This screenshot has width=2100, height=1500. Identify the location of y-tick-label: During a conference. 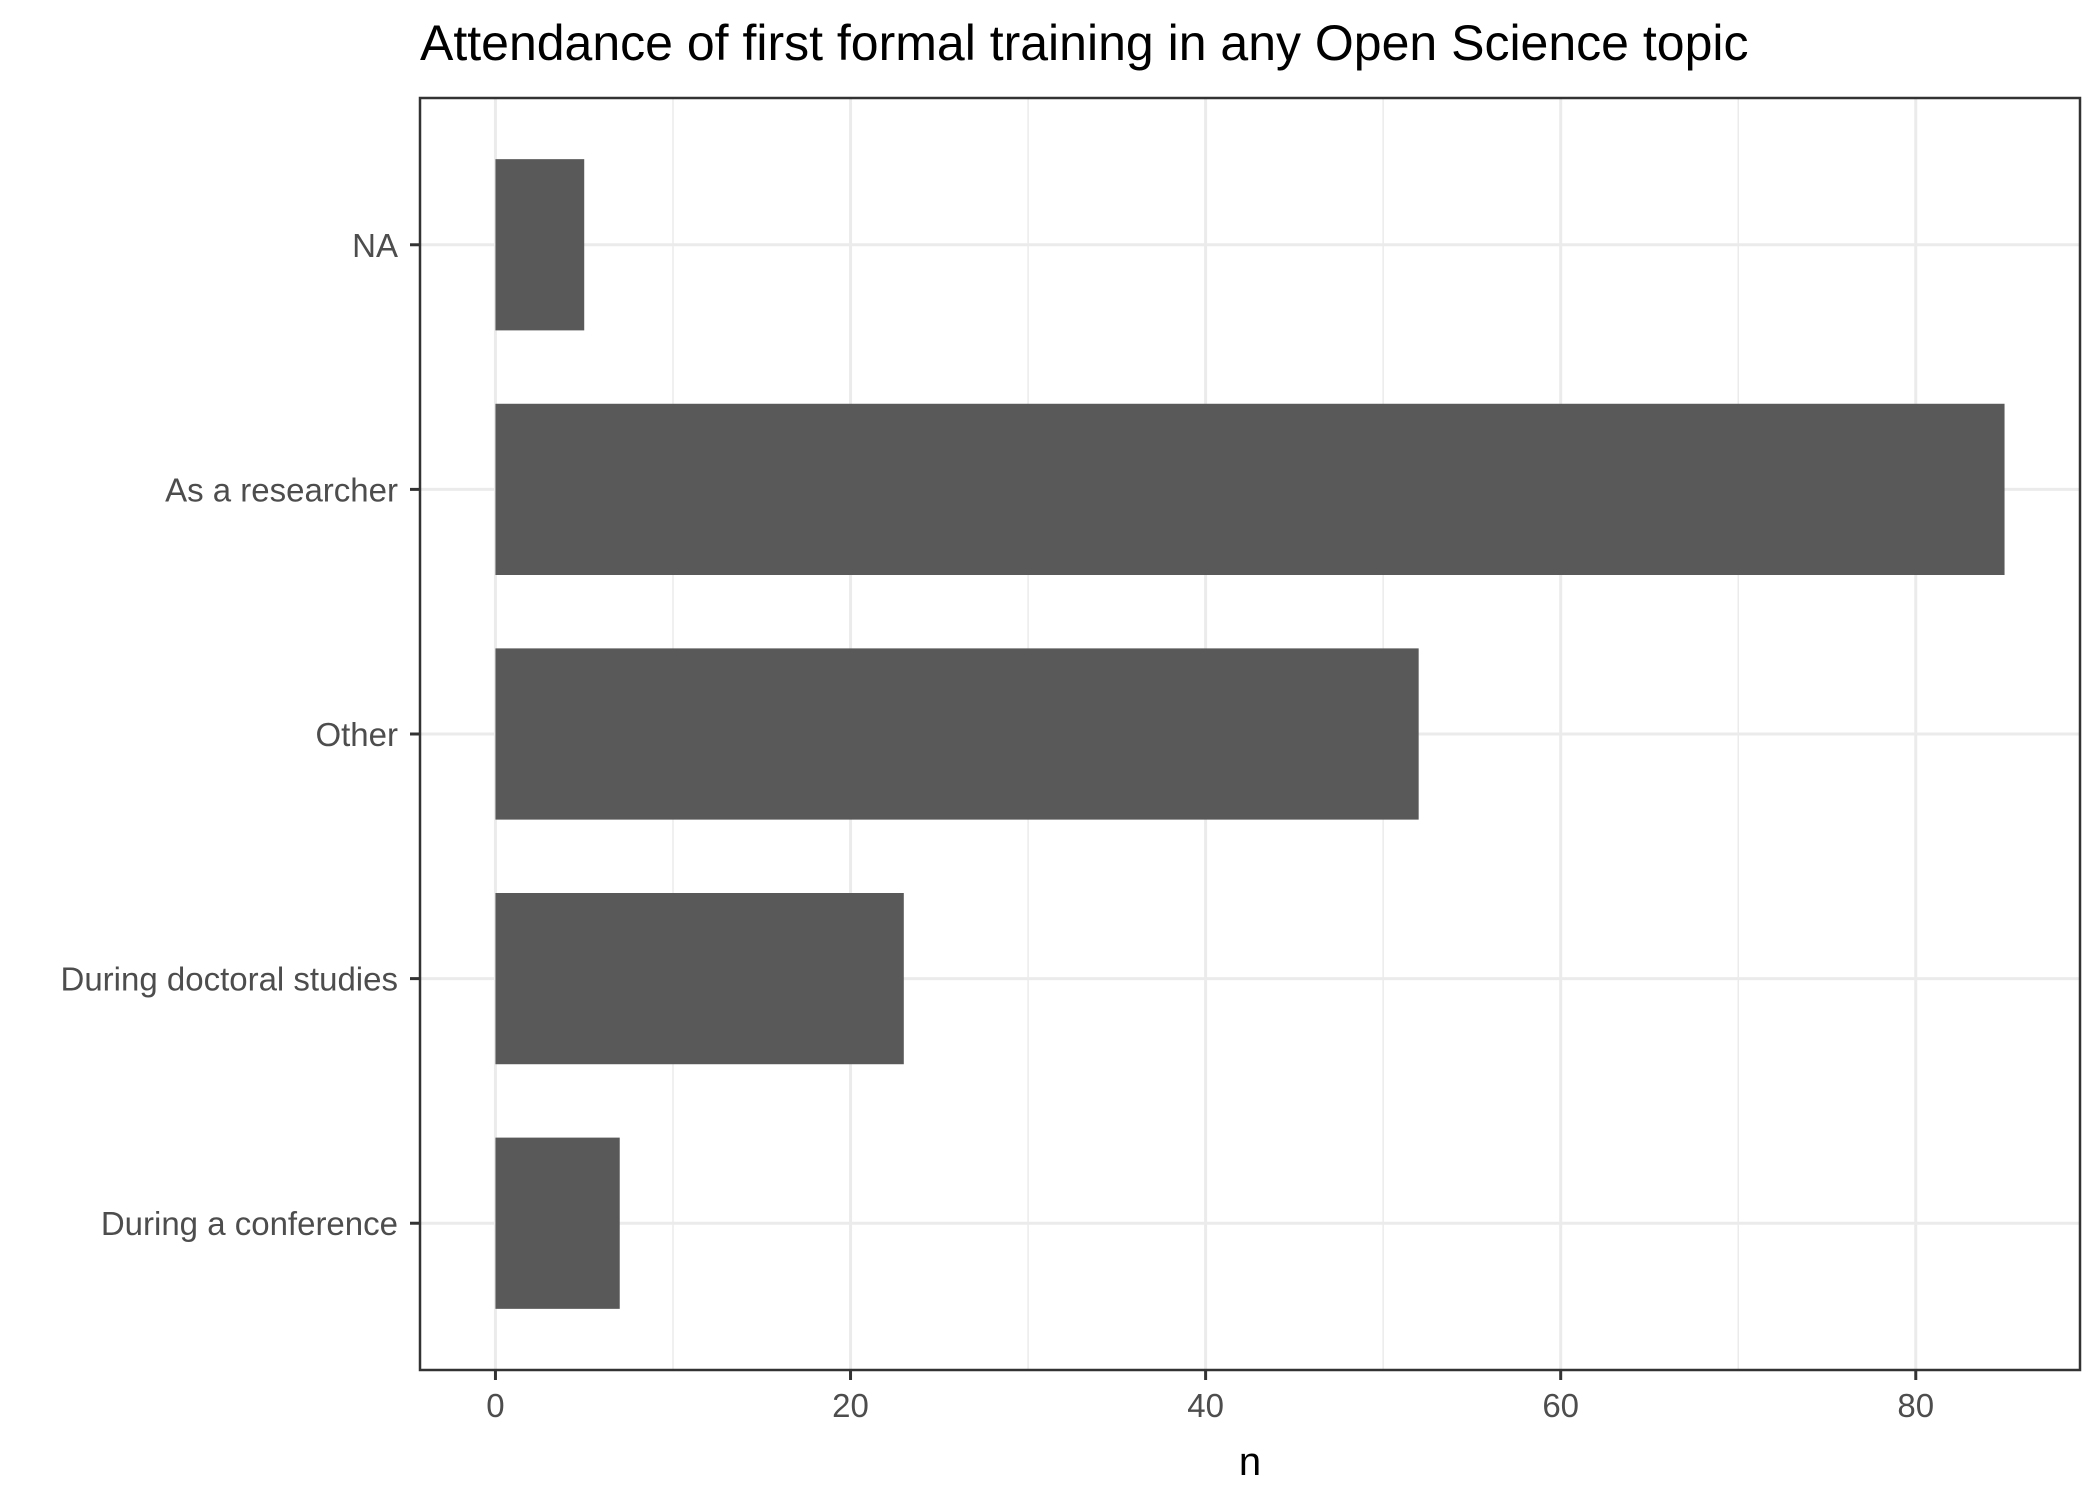
(249, 1223).